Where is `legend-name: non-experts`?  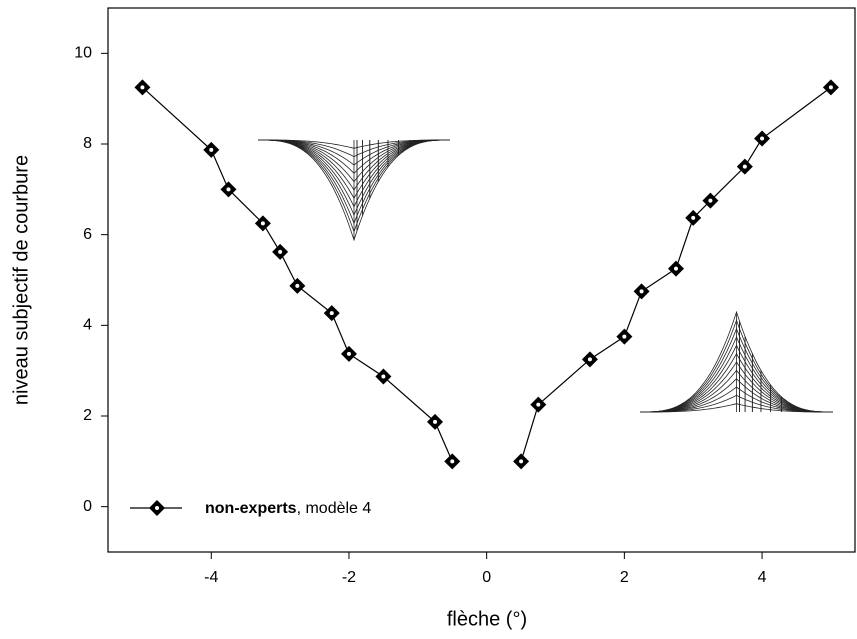 legend-name: non-experts is located at coordinates (251, 508).